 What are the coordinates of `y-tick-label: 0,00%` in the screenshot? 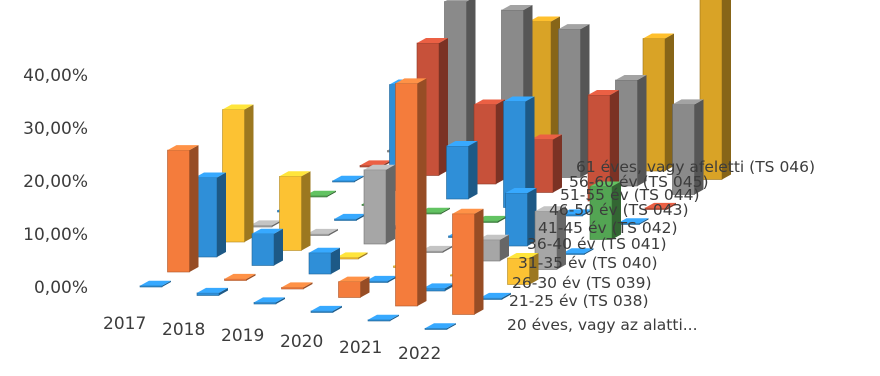 It's located at (61, 288).